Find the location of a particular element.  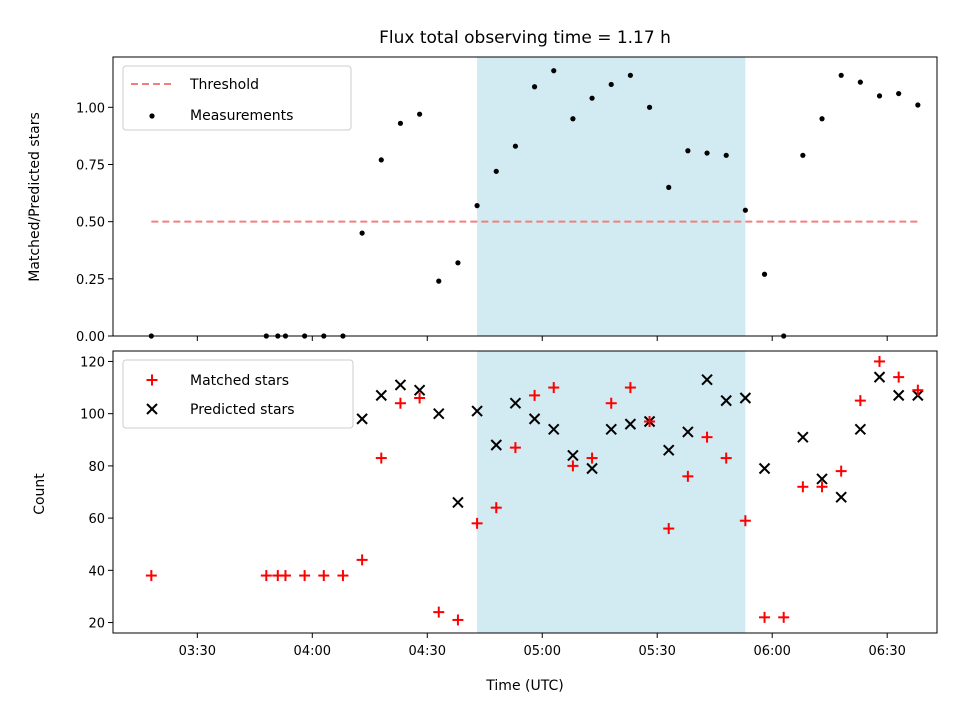

legend-measurement-swatch is located at coordinates (152, 116).